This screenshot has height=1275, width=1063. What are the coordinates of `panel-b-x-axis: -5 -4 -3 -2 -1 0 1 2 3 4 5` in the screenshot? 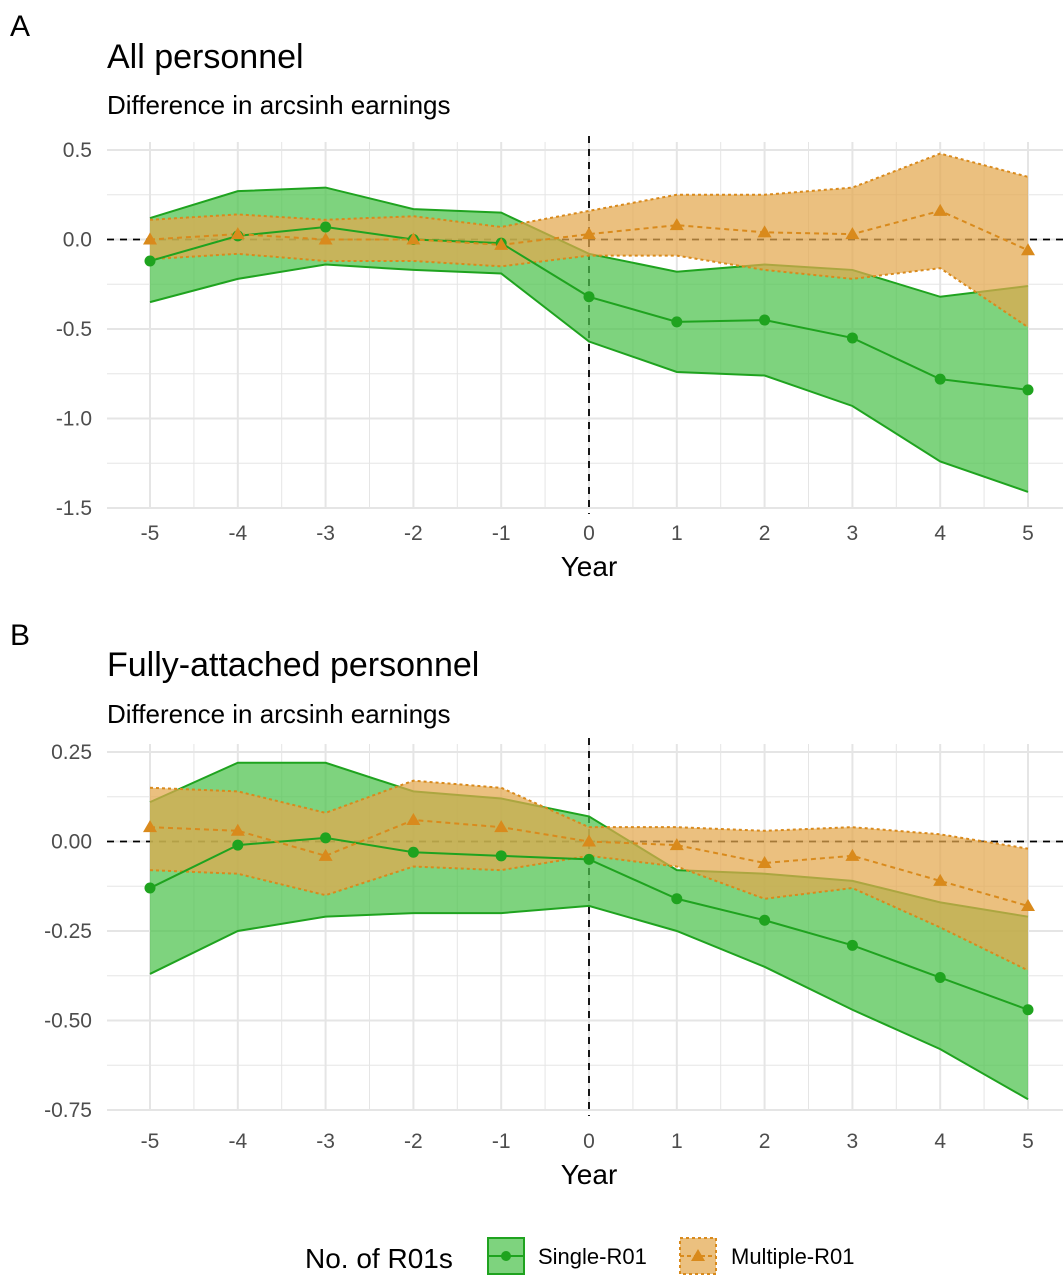 It's located at (587, 1141).